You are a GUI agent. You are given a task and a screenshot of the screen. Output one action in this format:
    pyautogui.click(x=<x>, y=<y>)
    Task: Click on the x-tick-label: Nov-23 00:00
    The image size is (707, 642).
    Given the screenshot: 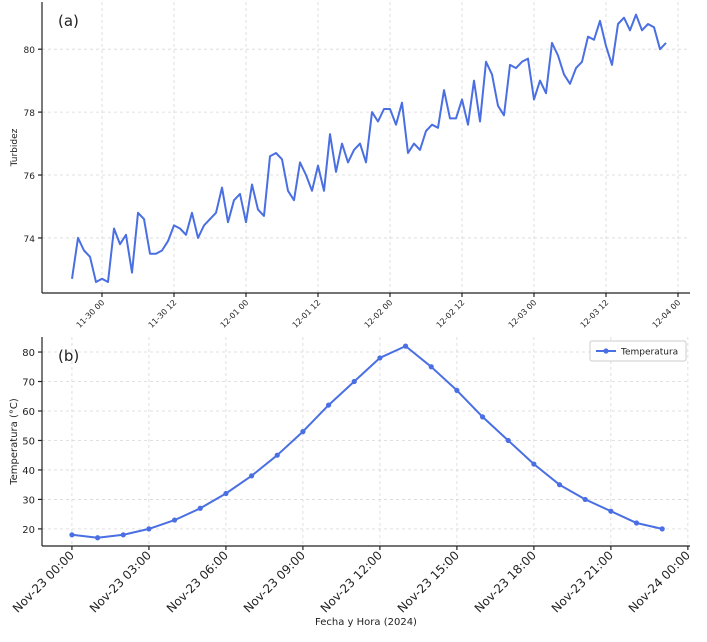 What is the action you would take?
    pyautogui.click(x=43, y=581)
    